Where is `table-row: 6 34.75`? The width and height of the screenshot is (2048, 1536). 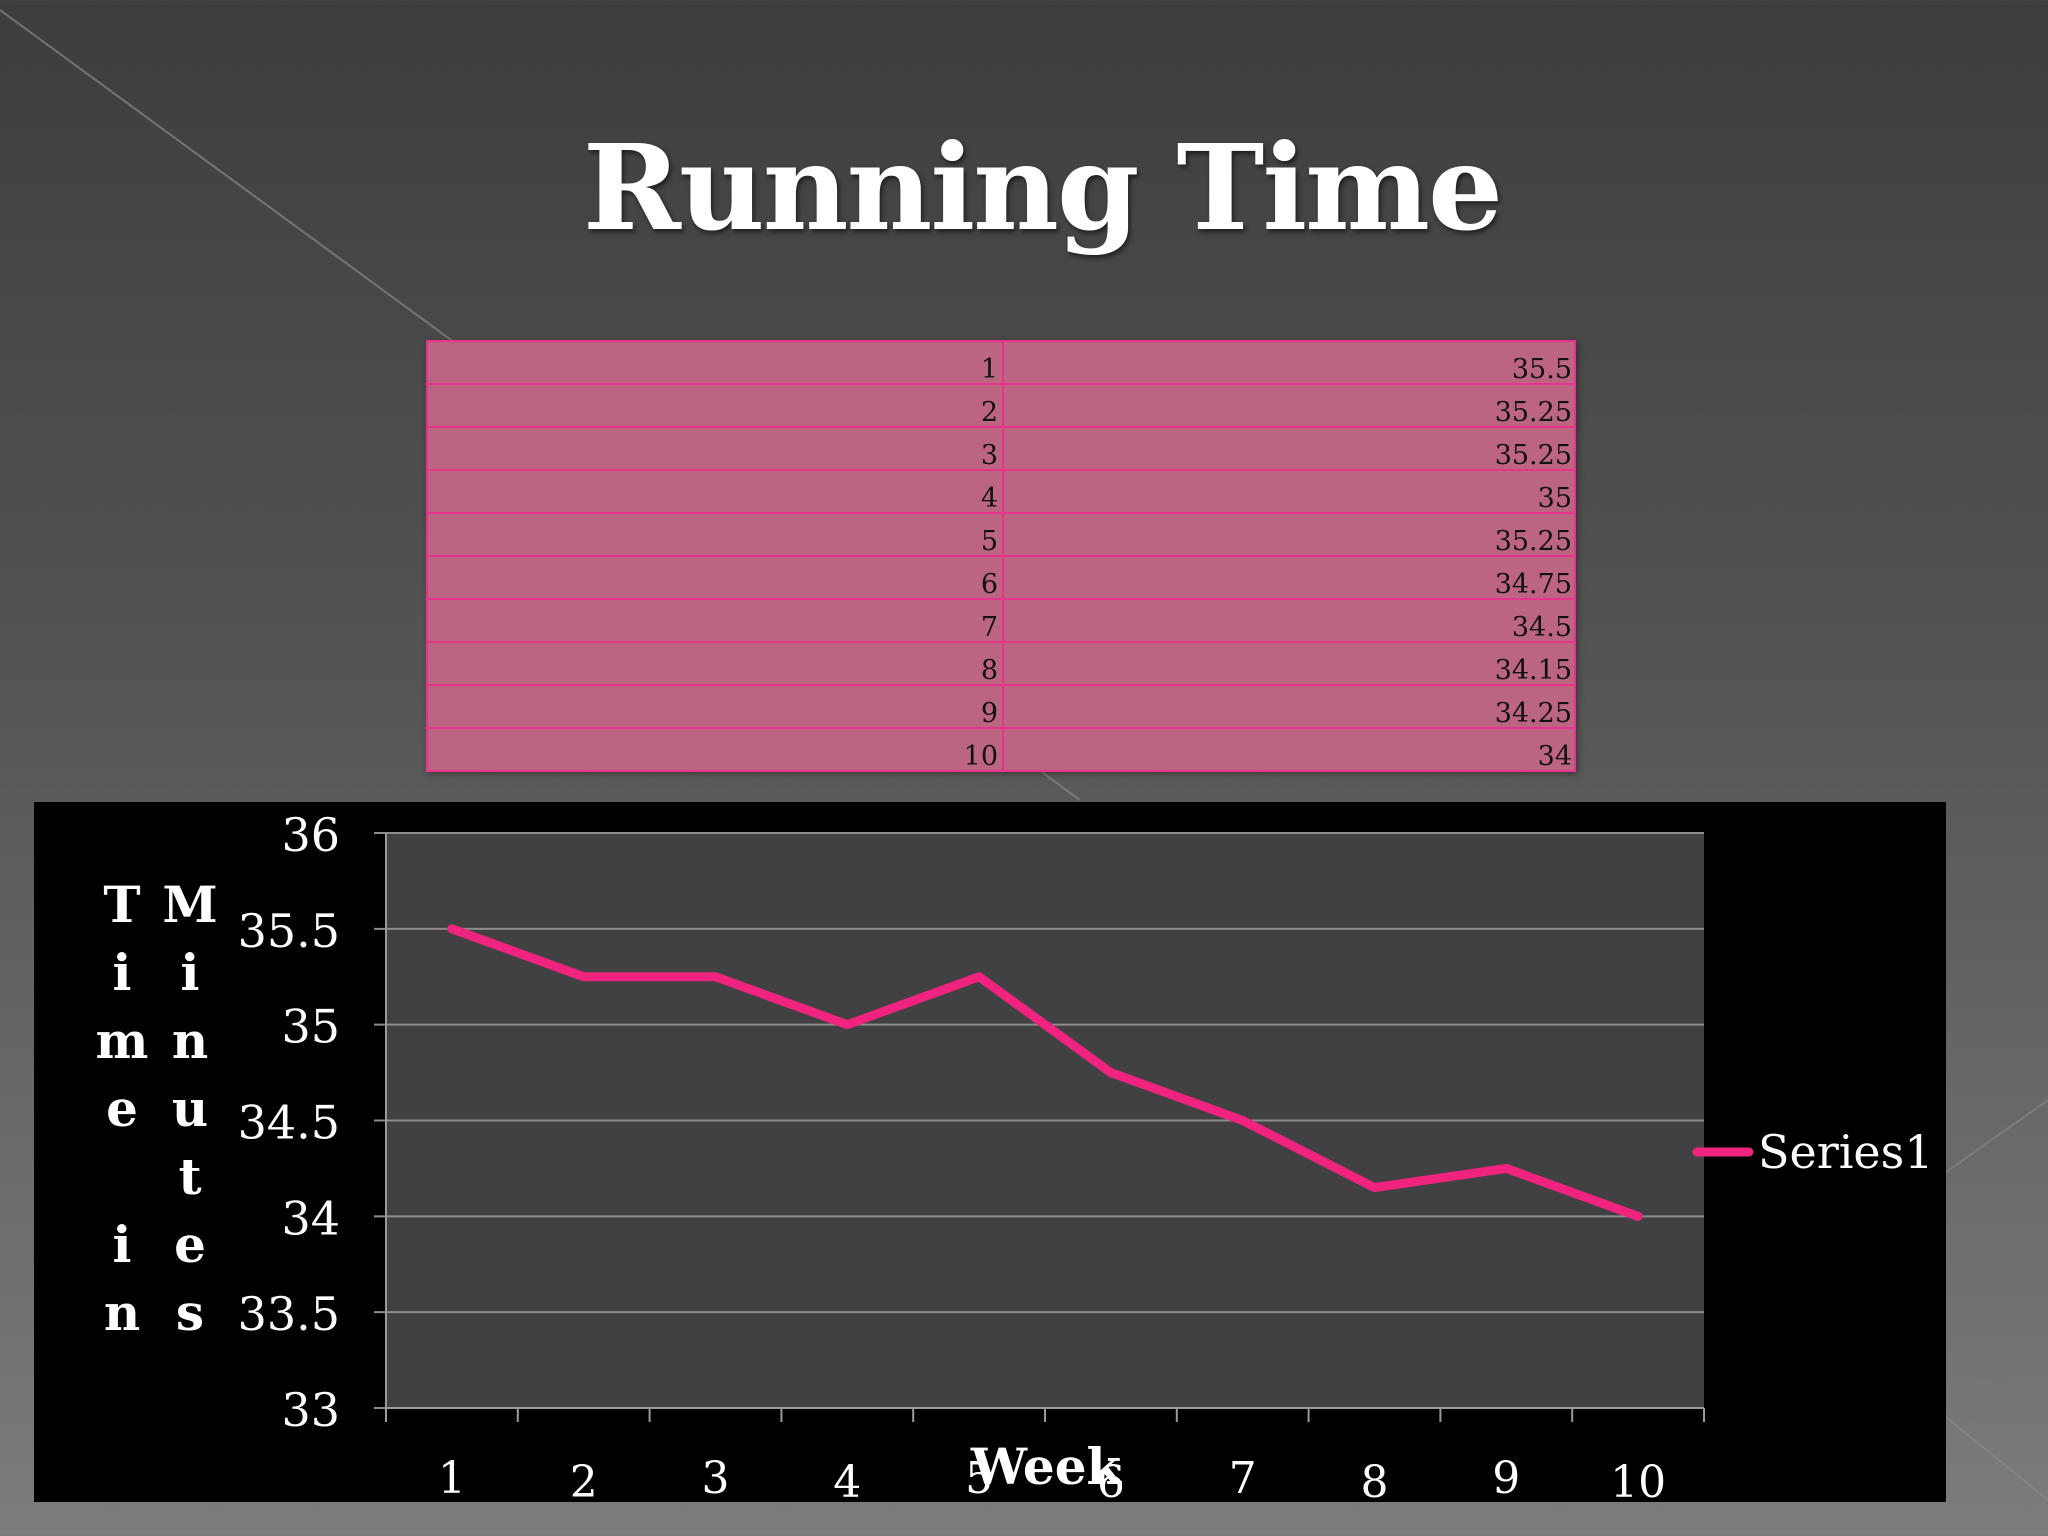
table-row: 6 34.75 is located at coordinates (1001, 577).